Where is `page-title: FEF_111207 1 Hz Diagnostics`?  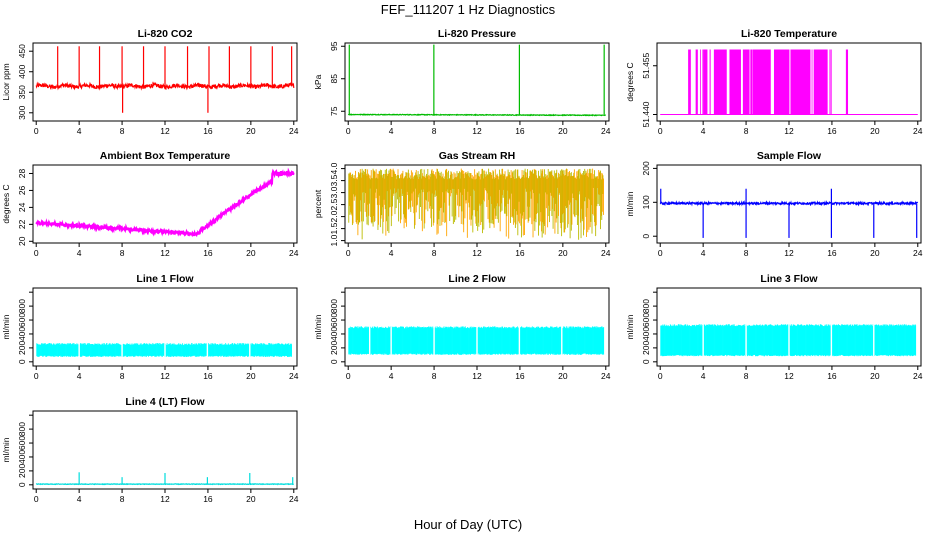
page-title: FEF_111207 1 Hz Diagnostics is located at coordinates (468, 9).